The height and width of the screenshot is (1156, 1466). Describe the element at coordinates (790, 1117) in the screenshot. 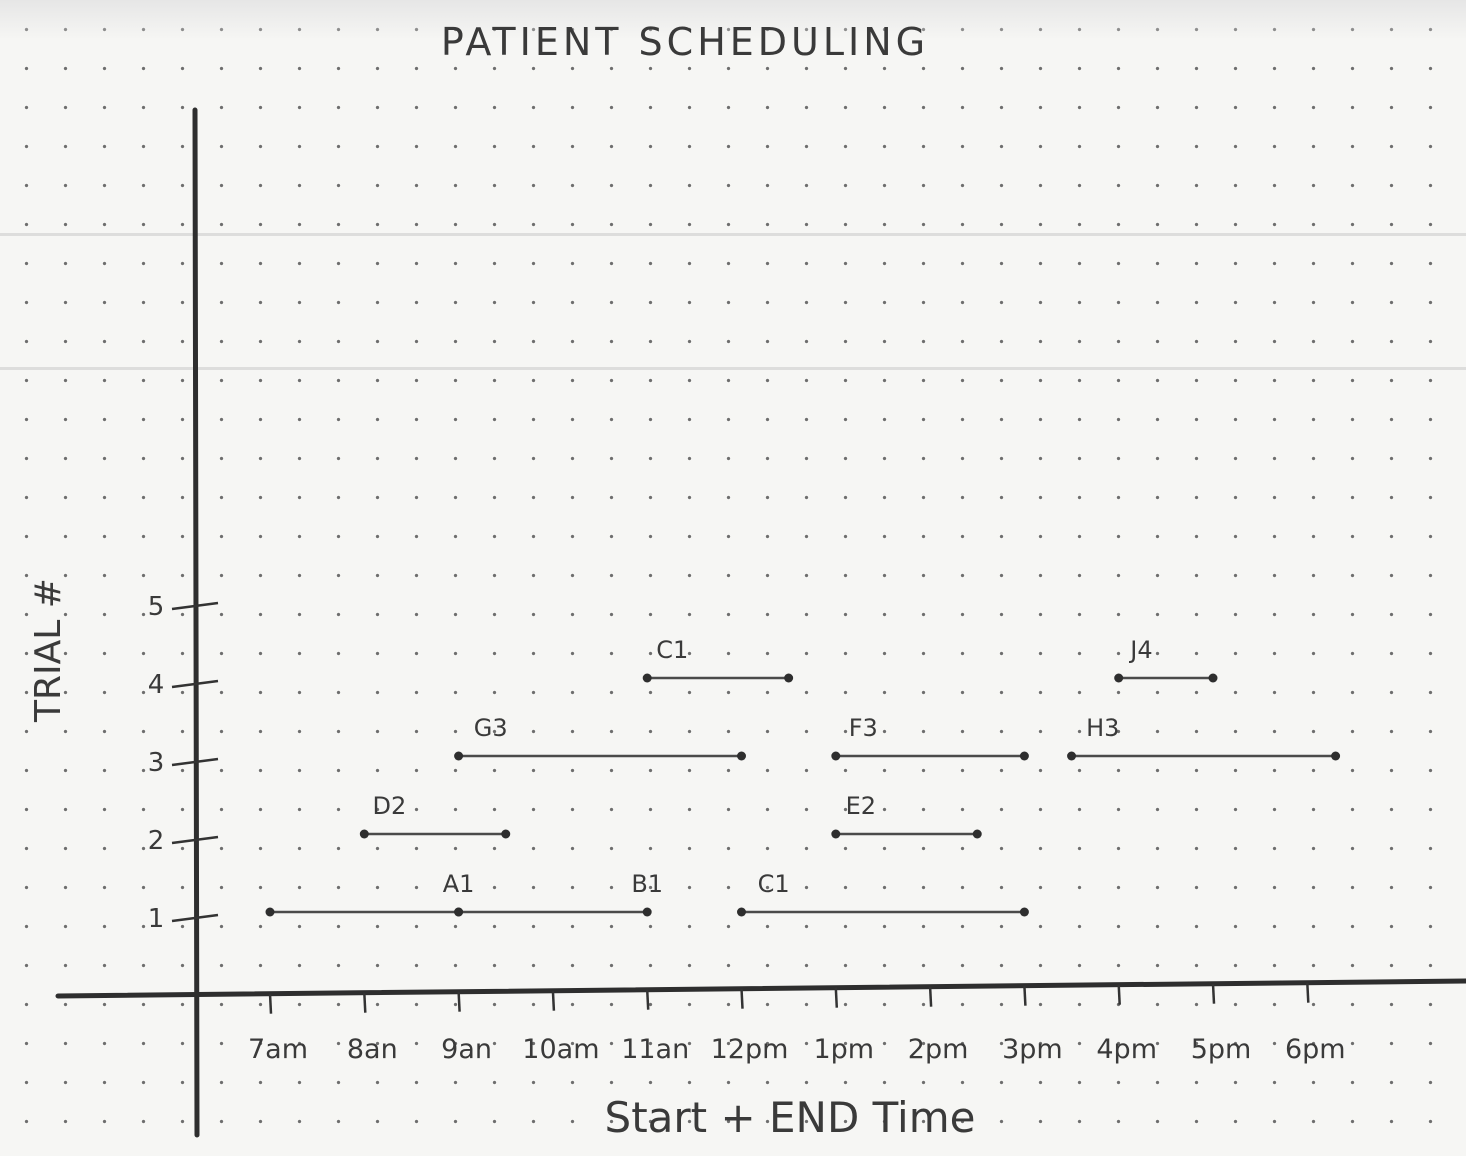

I see `x-axis-label: Start + END Time` at that location.